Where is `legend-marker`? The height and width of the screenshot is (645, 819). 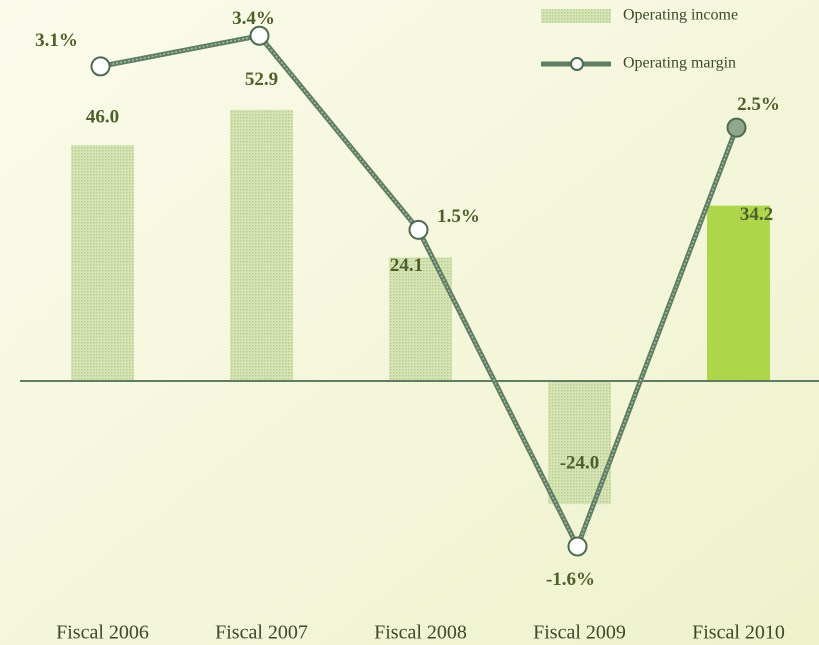
legend-marker is located at coordinates (577, 64).